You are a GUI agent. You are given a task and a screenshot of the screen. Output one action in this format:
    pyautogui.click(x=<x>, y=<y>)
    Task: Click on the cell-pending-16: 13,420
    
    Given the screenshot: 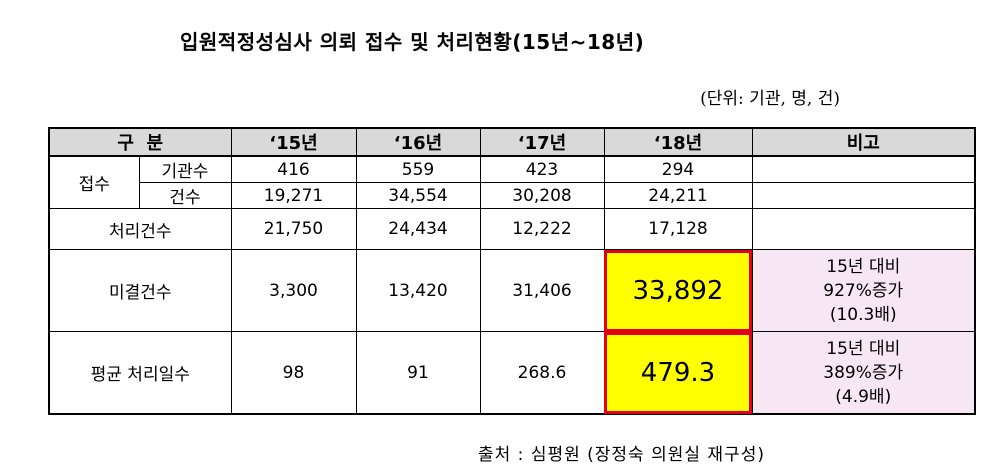 What is the action you would take?
    pyautogui.click(x=418, y=290)
    